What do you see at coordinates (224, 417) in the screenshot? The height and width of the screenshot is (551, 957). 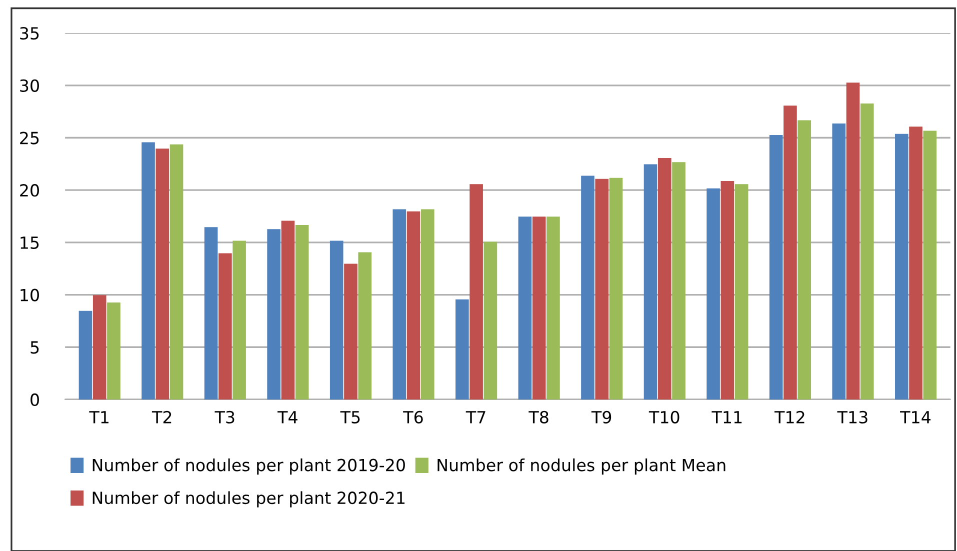 I see `x-tick-label: T3` at bounding box center [224, 417].